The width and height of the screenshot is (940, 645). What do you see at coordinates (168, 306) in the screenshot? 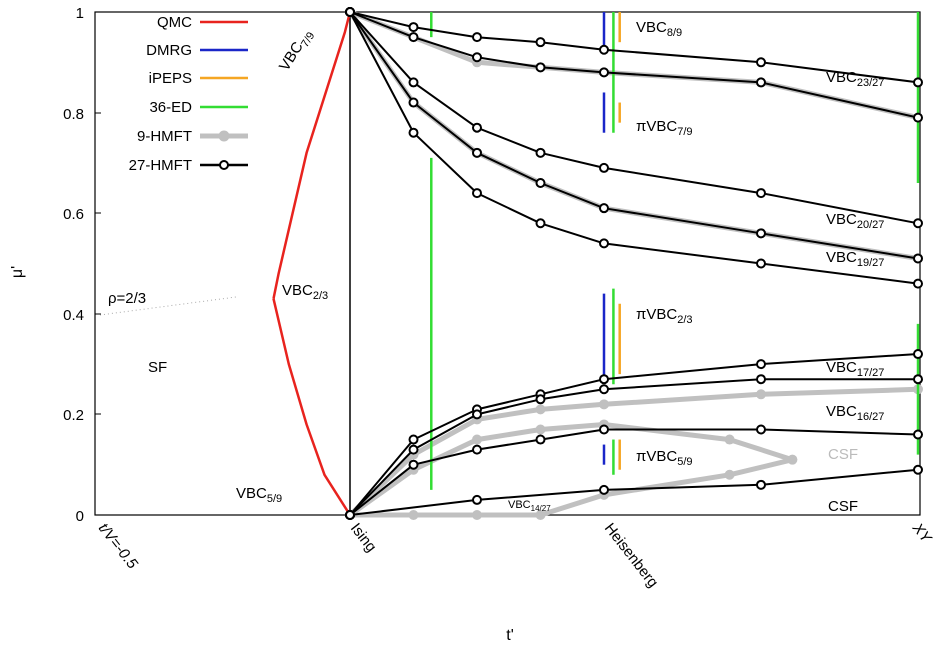
I see `rho-guide-line` at bounding box center [168, 306].